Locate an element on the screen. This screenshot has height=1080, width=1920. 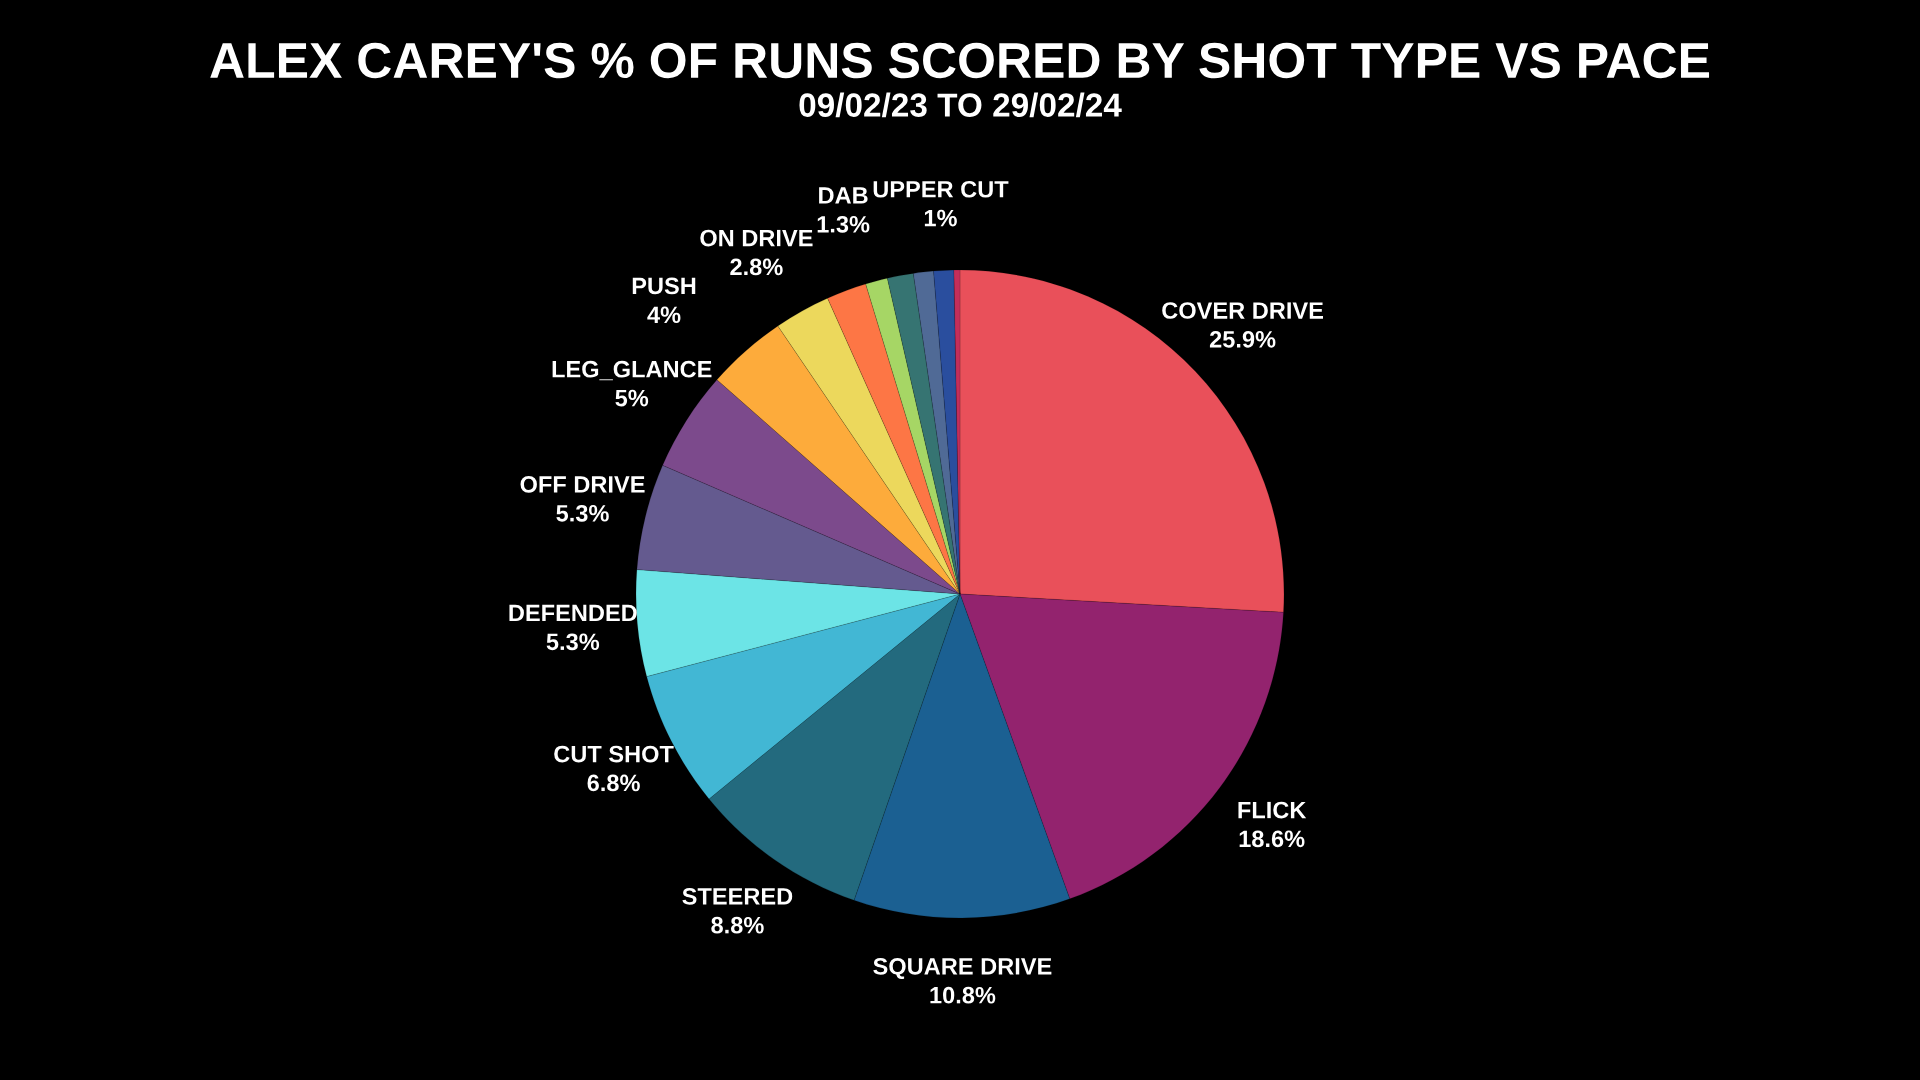
slice-label: LEG_GLANCE is located at coordinates (632, 370).